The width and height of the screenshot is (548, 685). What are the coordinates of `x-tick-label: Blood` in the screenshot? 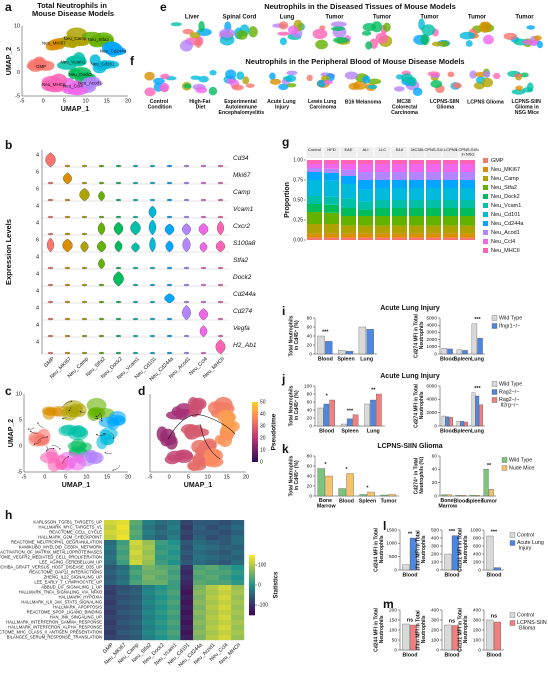 It's located at (493, 655).